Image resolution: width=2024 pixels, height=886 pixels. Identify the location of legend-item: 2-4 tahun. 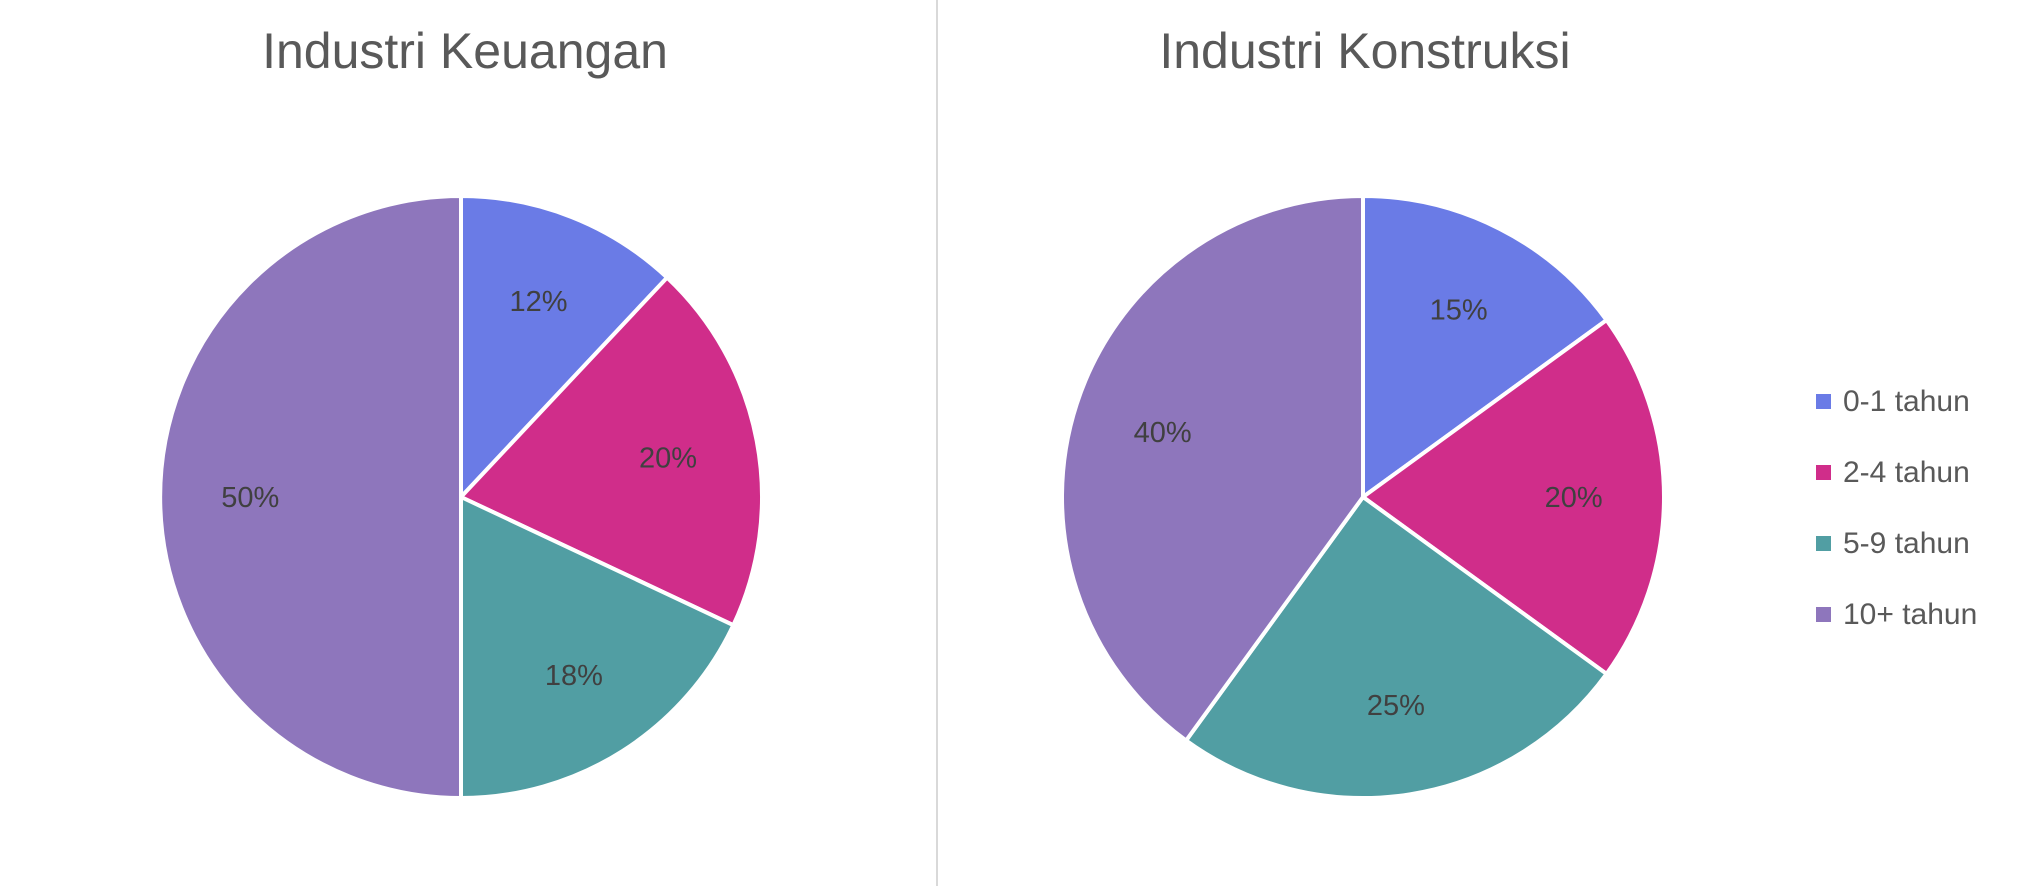
(1896, 472).